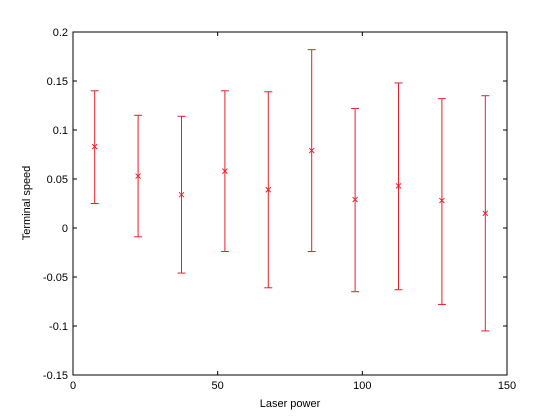  I want to click on x-tick-label: 50, so click(218, 386).